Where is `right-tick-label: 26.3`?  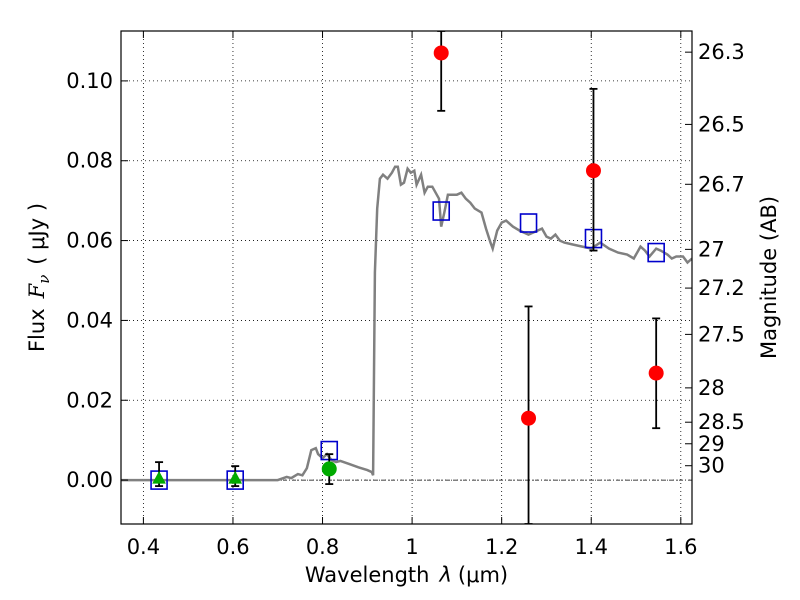 right-tick-label: 26.3 is located at coordinates (721, 52).